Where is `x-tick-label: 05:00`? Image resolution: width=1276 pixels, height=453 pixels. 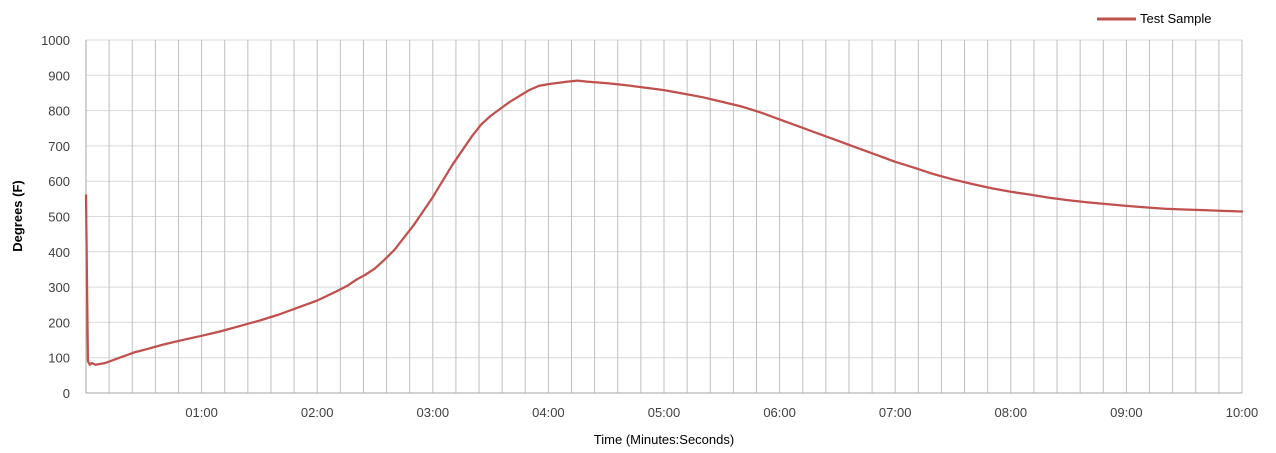
x-tick-label: 05:00 is located at coordinates (664, 412).